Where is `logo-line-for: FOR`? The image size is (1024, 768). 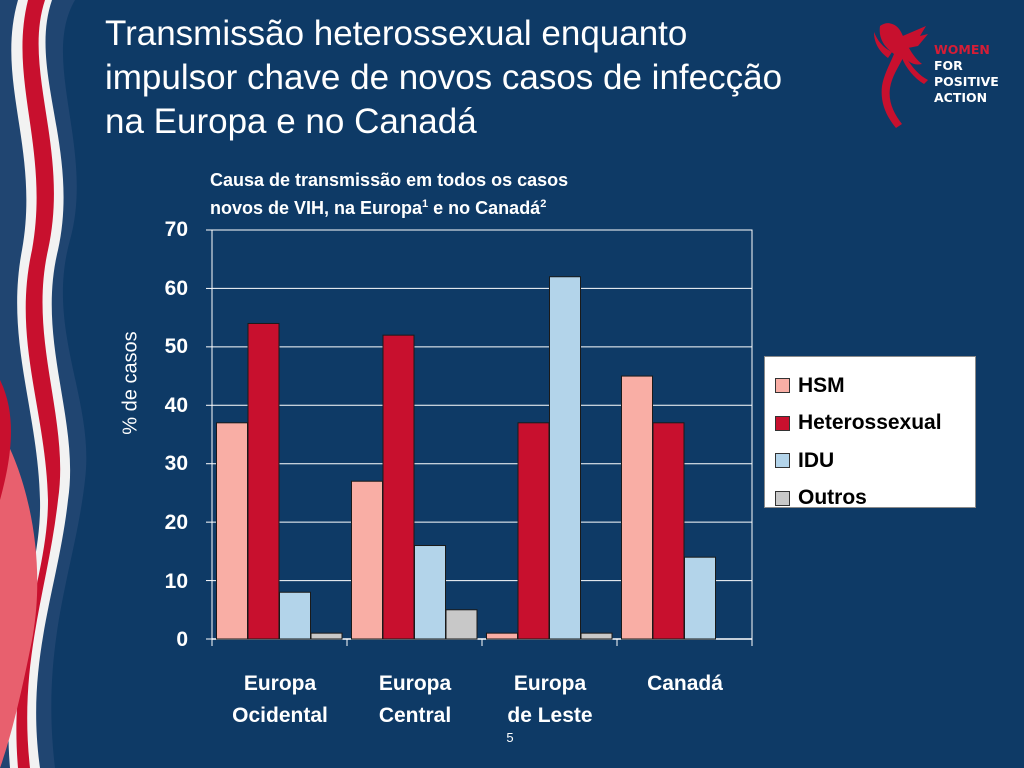 logo-line-for: FOR is located at coordinates (948, 65).